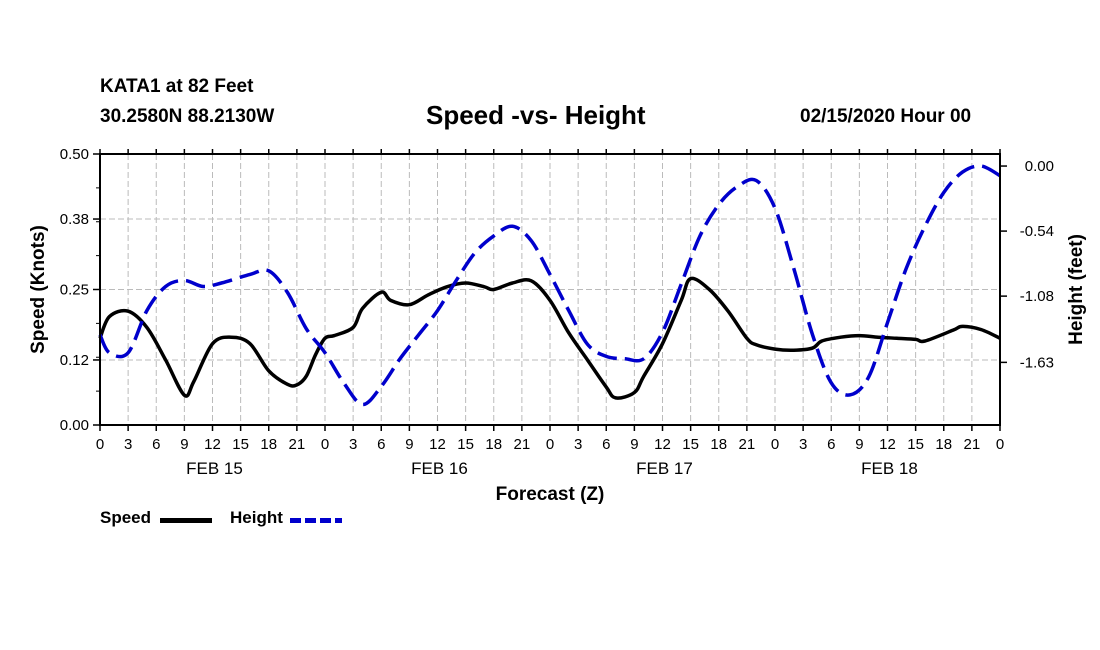 The height and width of the screenshot is (650, 1100). Describe the element at coordinates (38, 289) in the screenshot. I see `y-axis-left-label: Speed (Knots)` at that location.